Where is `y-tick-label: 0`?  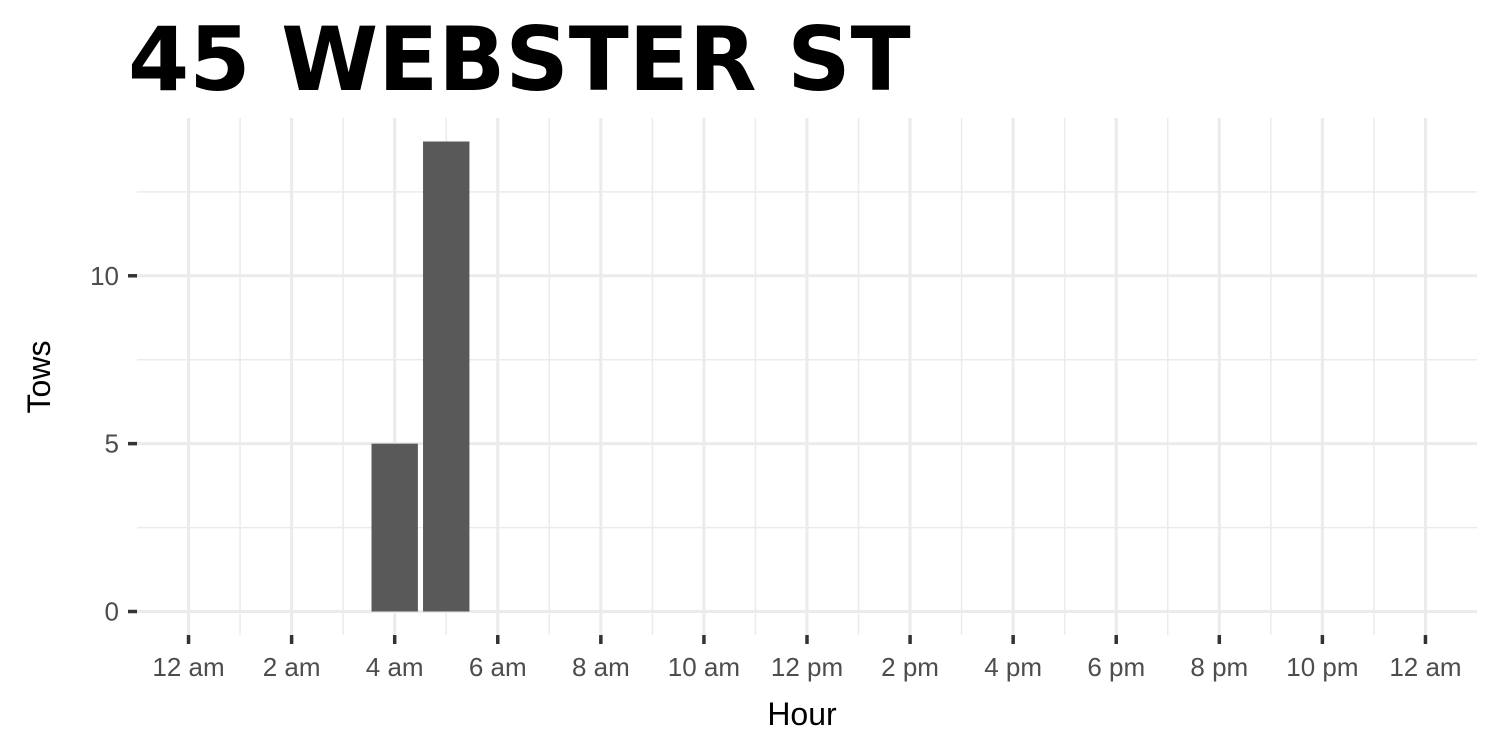 y-tick-label: 0 is located at coordinates (112, 612).